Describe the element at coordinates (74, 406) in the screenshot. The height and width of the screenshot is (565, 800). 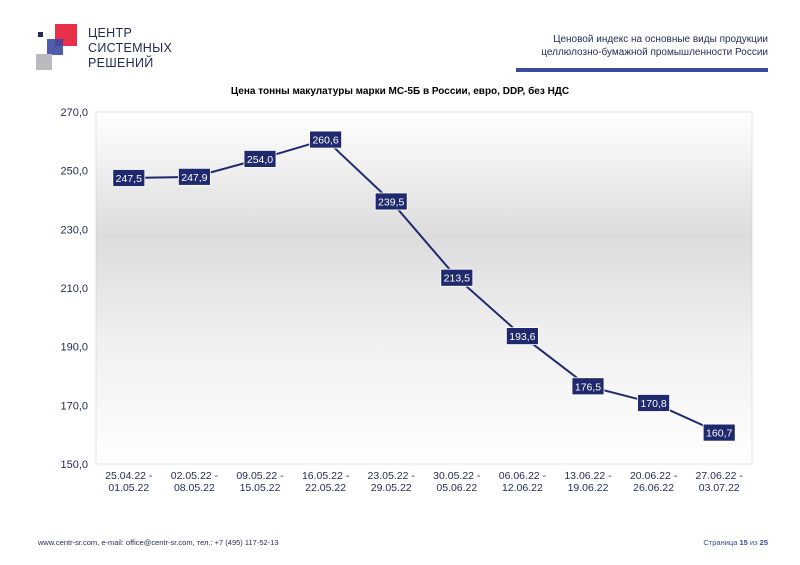
I see `y-tick-label: 170,0` at that location.